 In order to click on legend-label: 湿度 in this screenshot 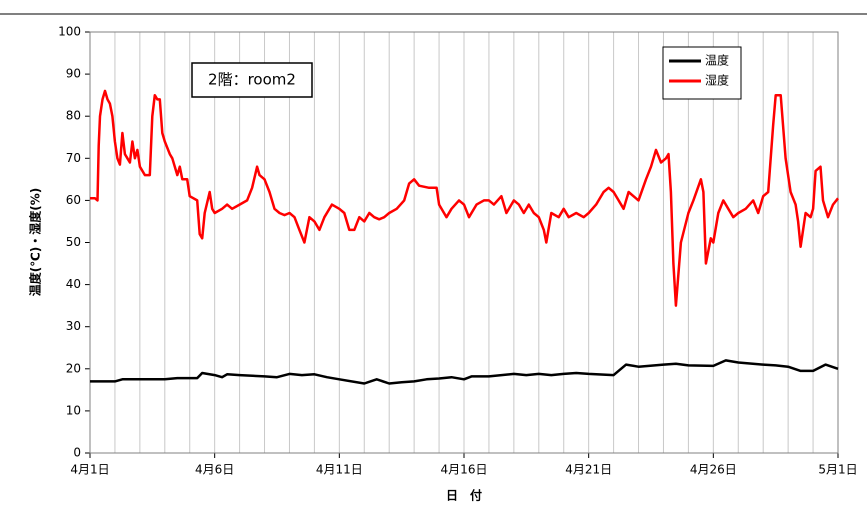, I will do `click(717, 80)`.